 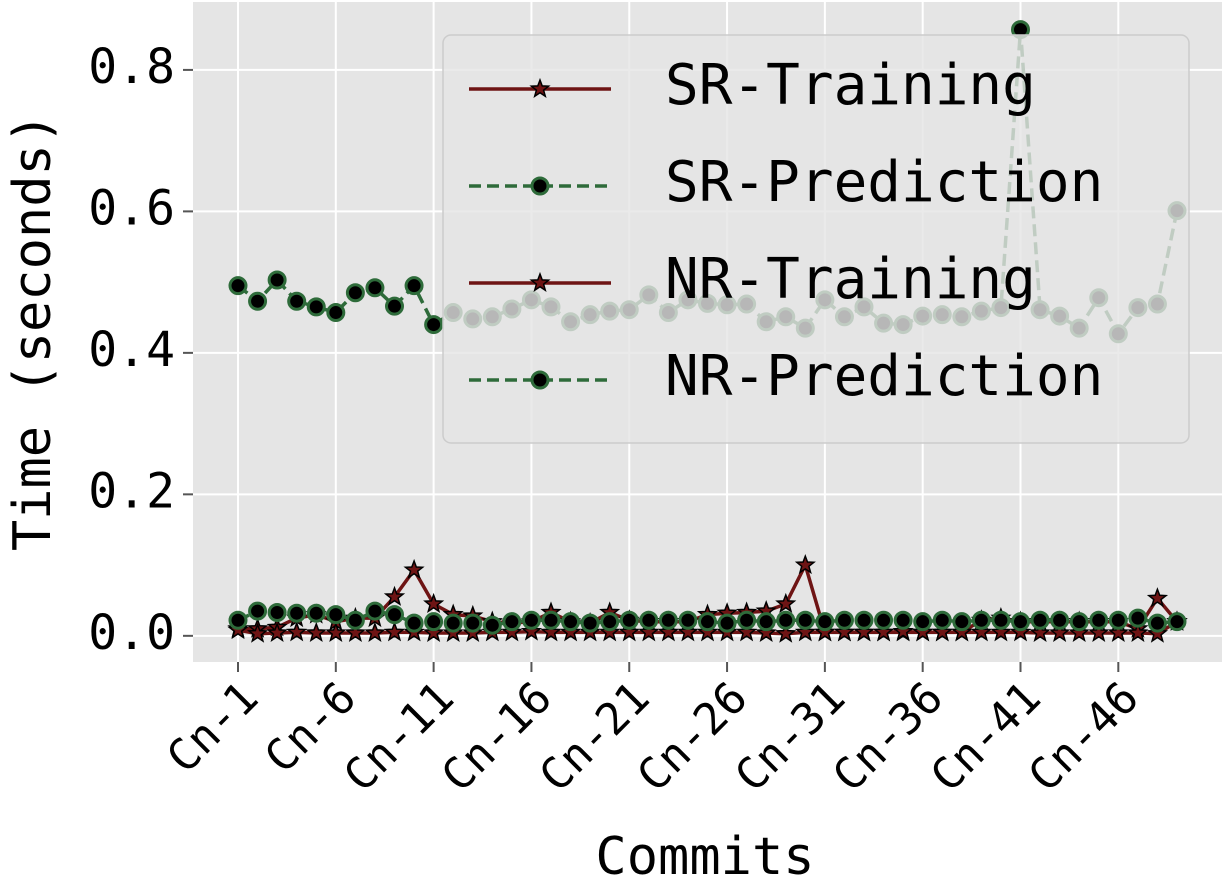 I want to click on x-tick-label: Cn-1, so click(x=212, y=727).